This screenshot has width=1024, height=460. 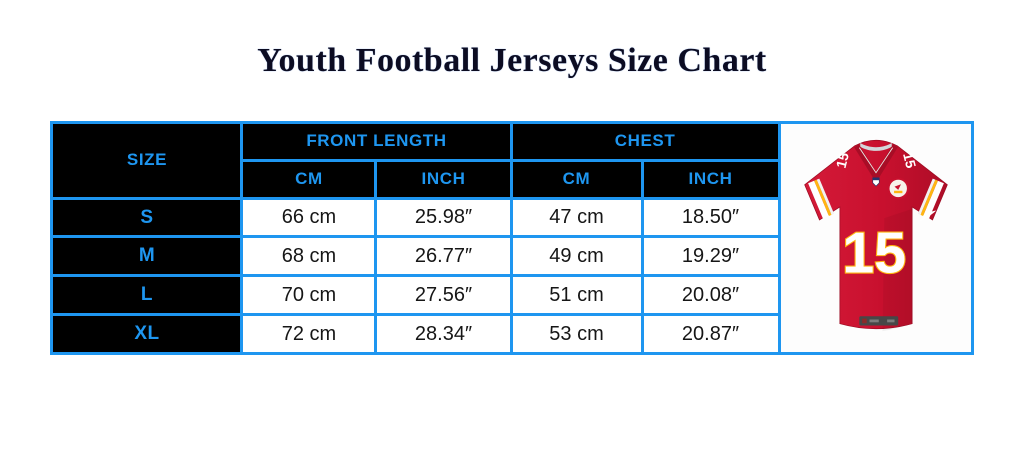 I want to click on jersey-photo: 15 15 15, so click(x=876, y=238).